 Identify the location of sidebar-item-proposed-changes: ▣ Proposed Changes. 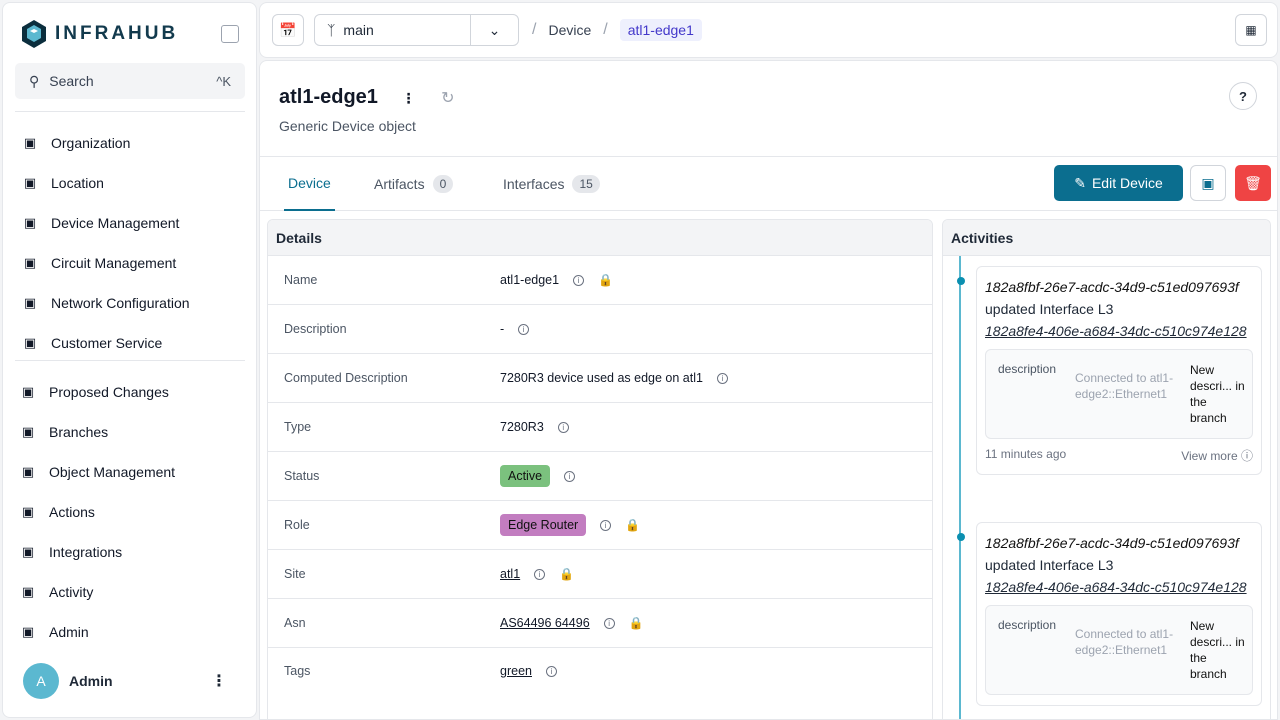
(95, 392).